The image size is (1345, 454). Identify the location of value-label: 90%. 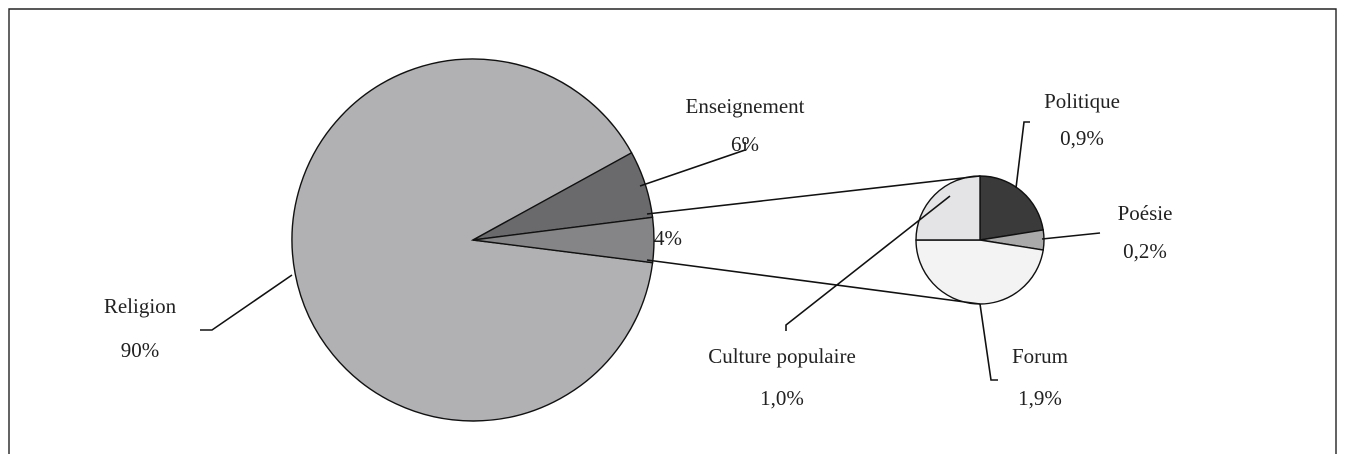
(140, 350).